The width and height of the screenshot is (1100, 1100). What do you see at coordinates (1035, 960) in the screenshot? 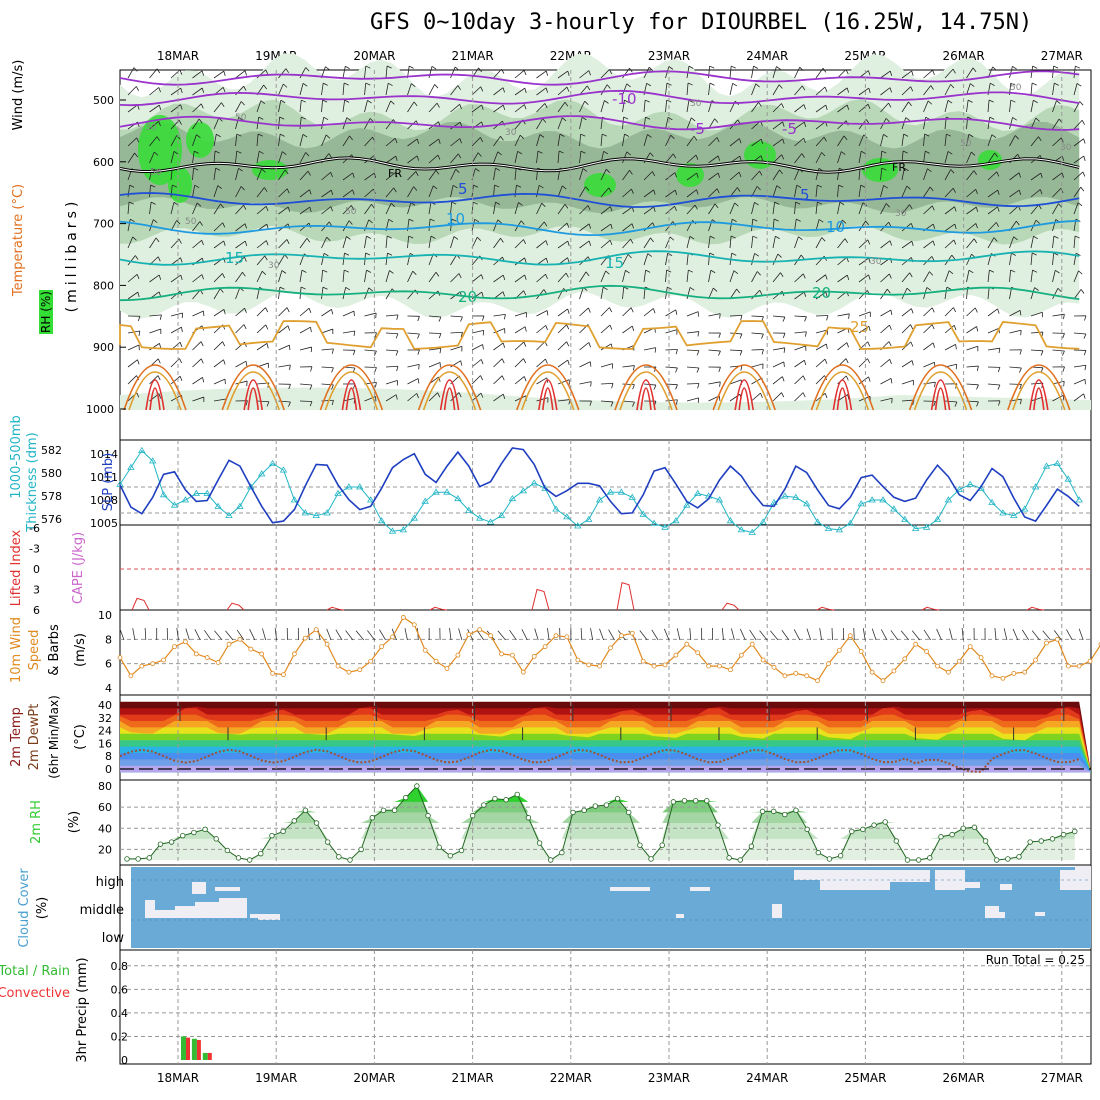
I see `run-total-label: Run Total = 0.25` at bounding box center [1035, 960].